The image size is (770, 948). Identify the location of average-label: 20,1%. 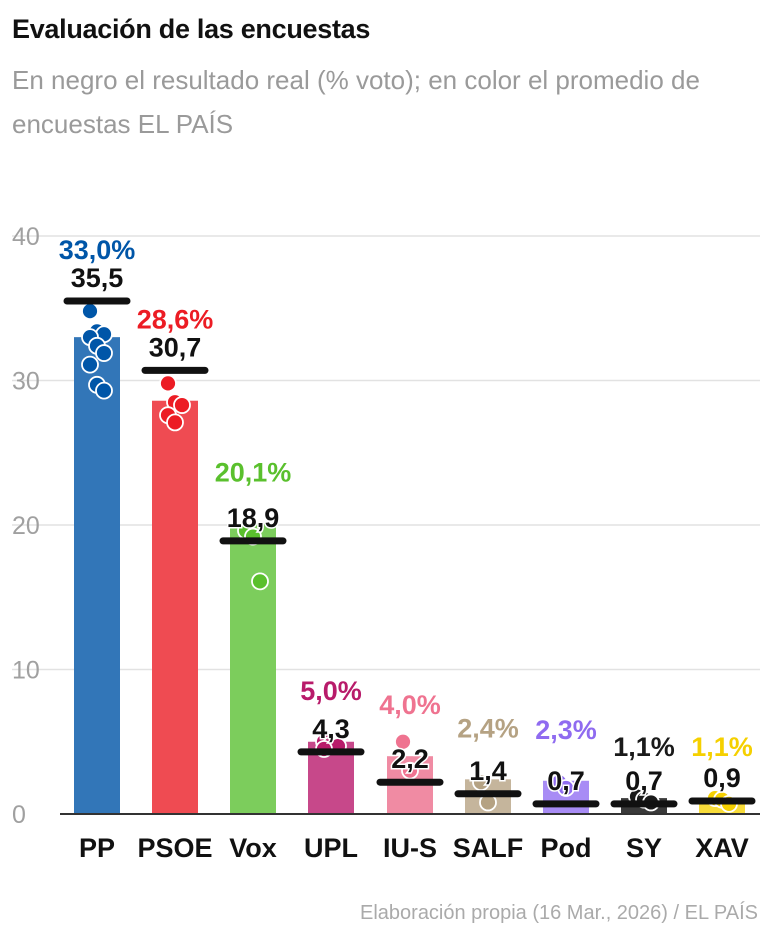
(253, 473).